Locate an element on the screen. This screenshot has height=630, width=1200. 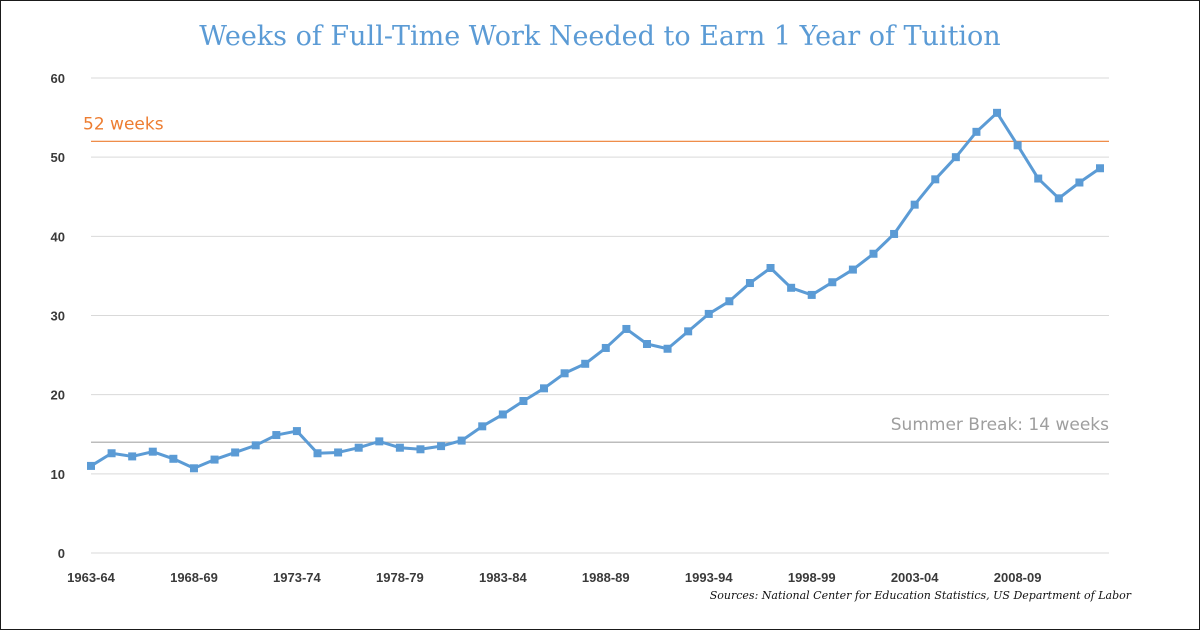
reference-label: 52 weeks is located at coordinates (123, 124).